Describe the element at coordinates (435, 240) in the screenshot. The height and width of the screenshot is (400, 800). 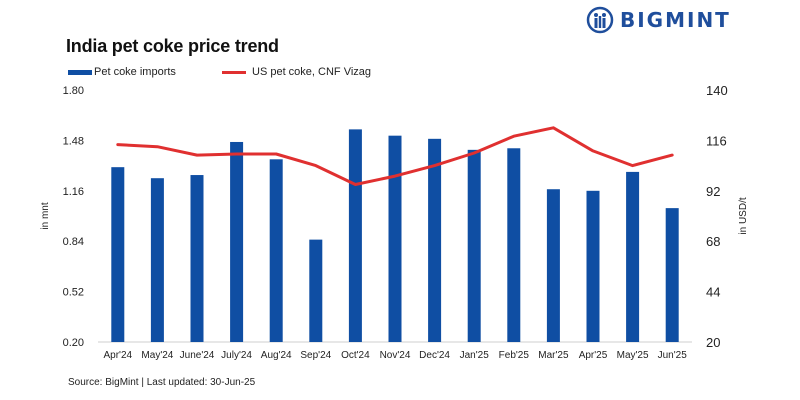
I see `bar-Dec'24` at that location.